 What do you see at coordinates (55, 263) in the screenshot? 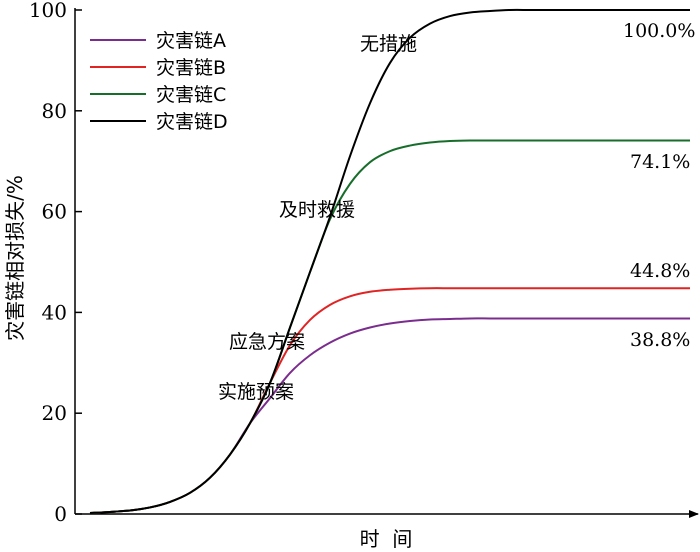
I see `y-ticks: 0 20 40 60 80 100` at bounding box center [55, 263].